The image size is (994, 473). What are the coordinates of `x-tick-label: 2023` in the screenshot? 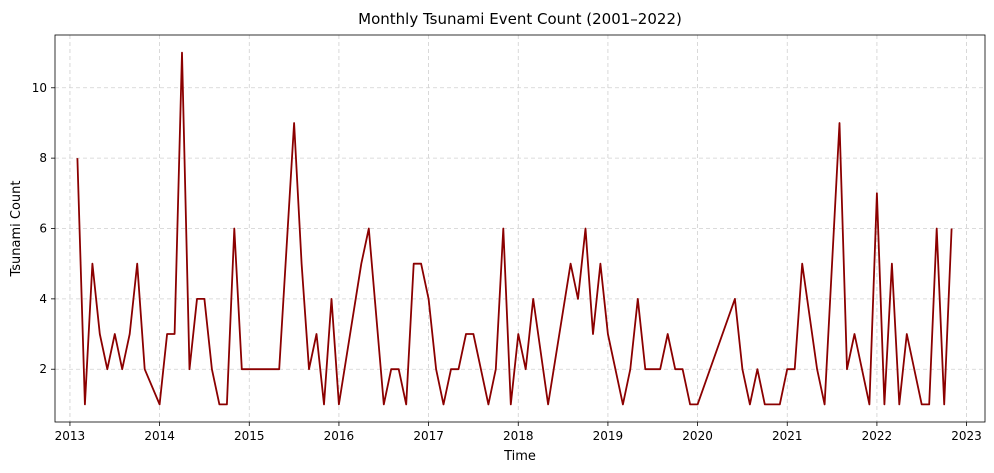 It's located at (966, 436).